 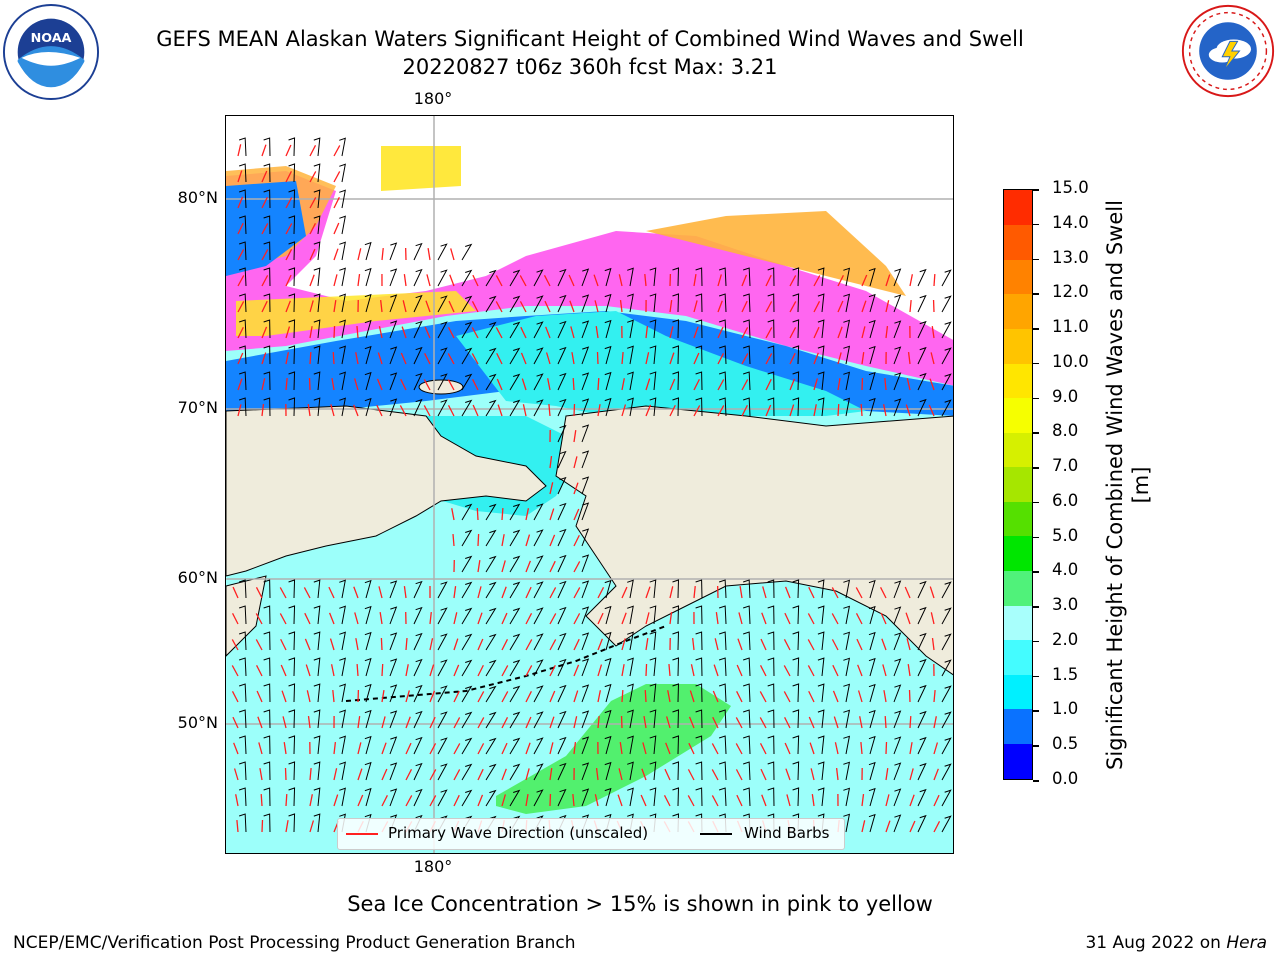 What do you see at coordinates (51, 52) in the screenshot?
I see `noaa-logo: NOAA` at bounding box center [51, 52].